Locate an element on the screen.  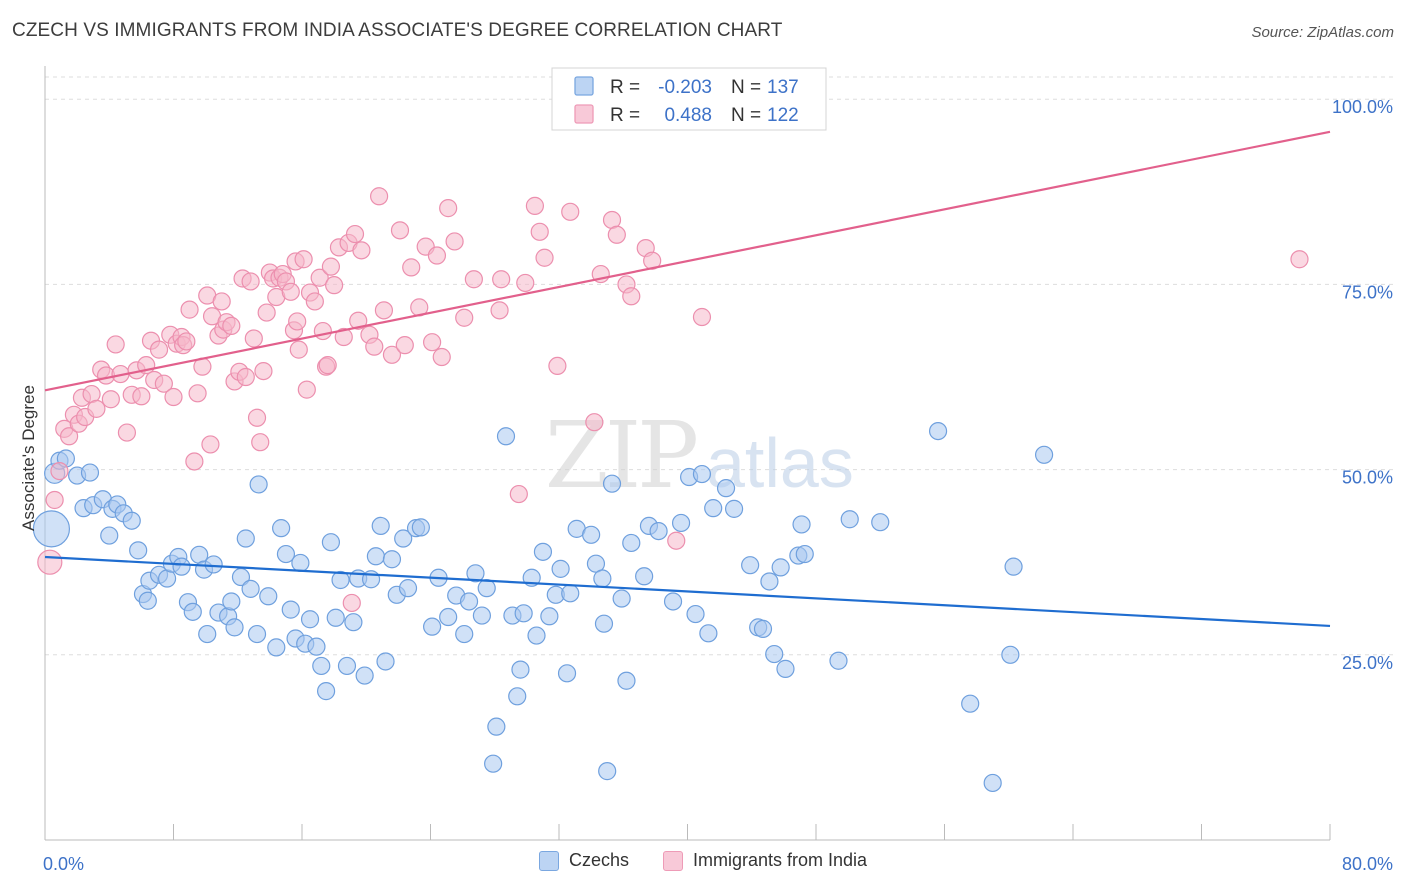
source-credit: Source: ZipAtlas.com is located at coordinates (1322, 32).